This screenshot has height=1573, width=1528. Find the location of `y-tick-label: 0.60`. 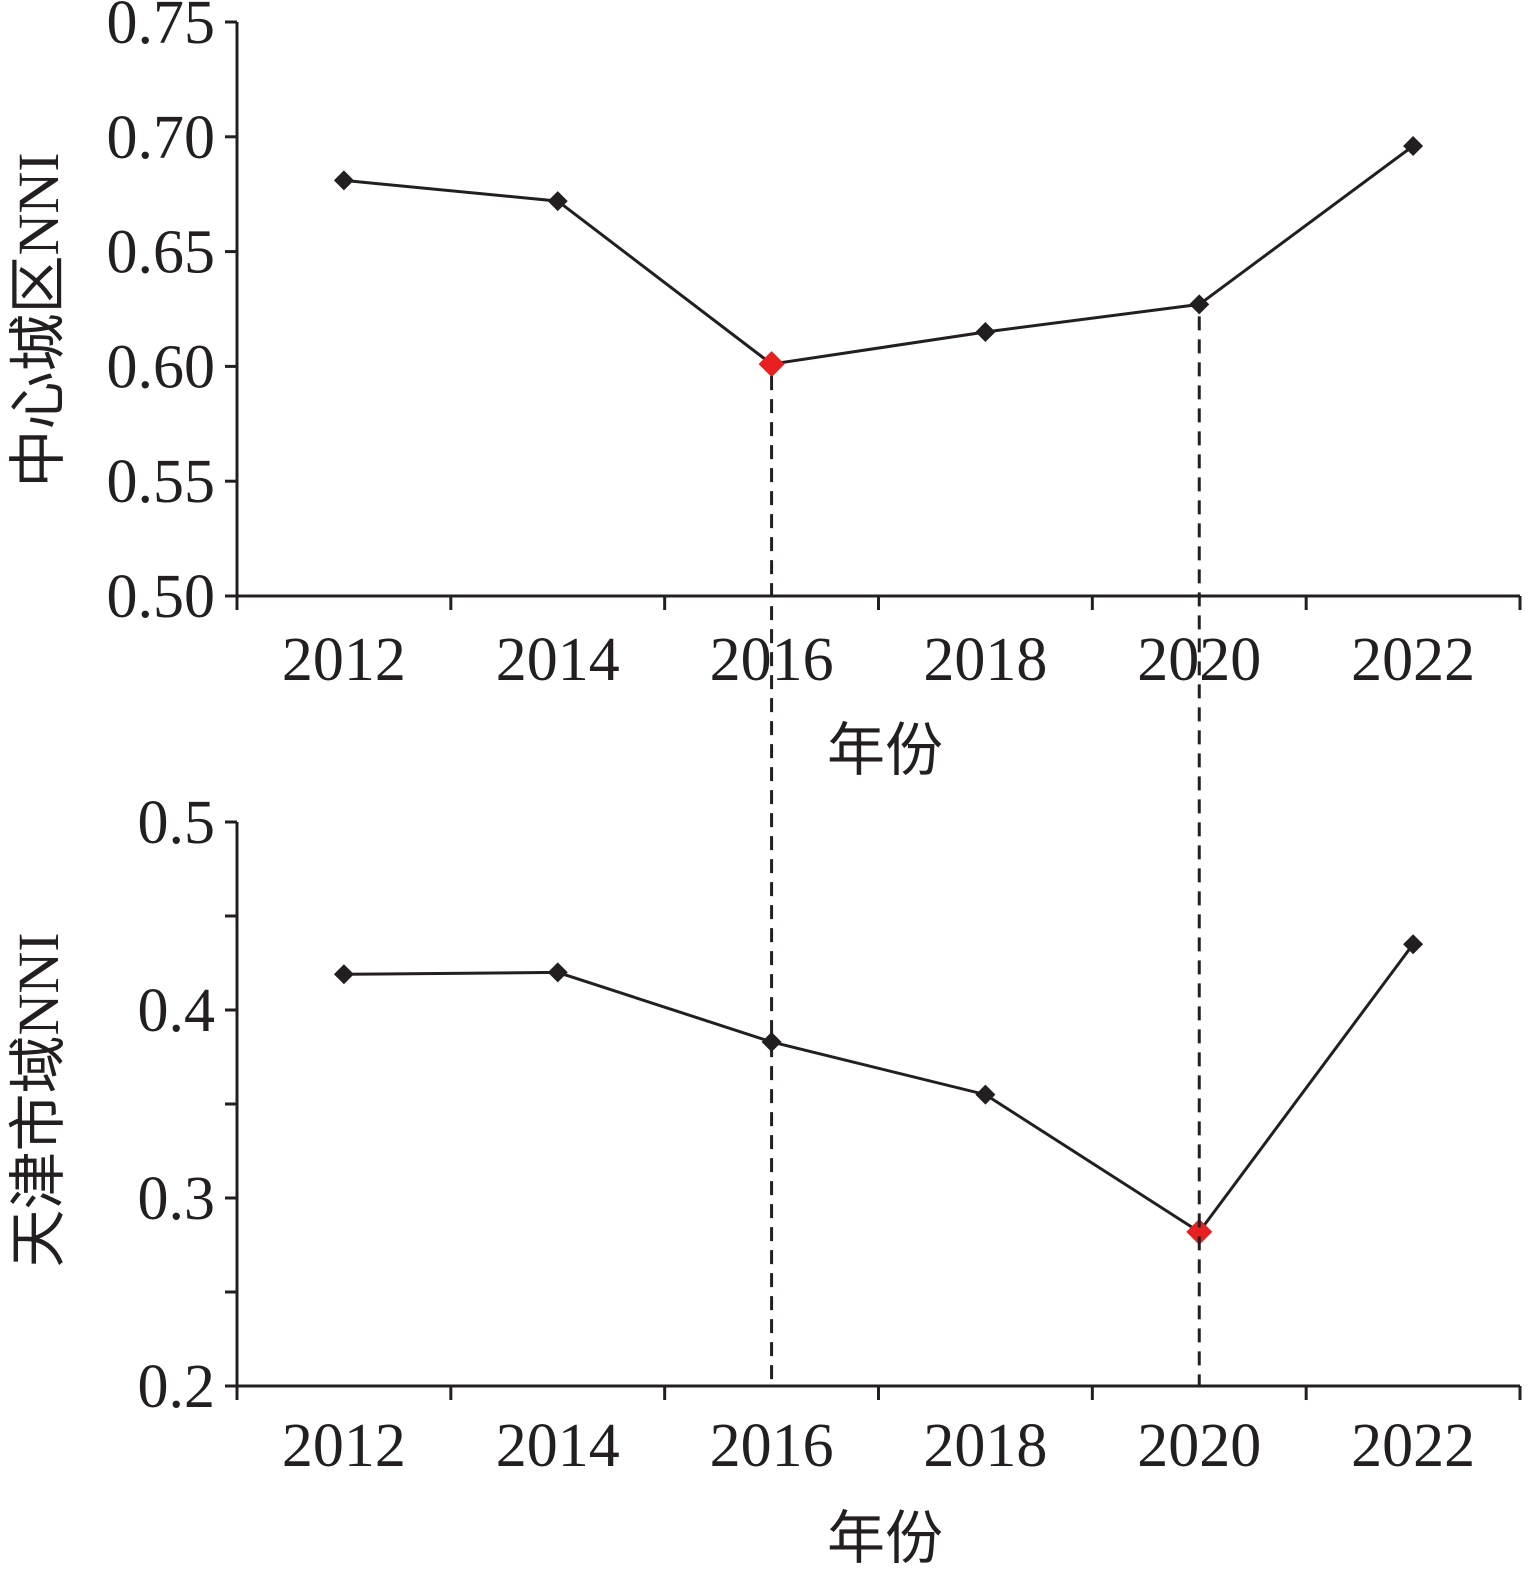

y-tick-label: 0.60 is located at coordinates (161, 367).